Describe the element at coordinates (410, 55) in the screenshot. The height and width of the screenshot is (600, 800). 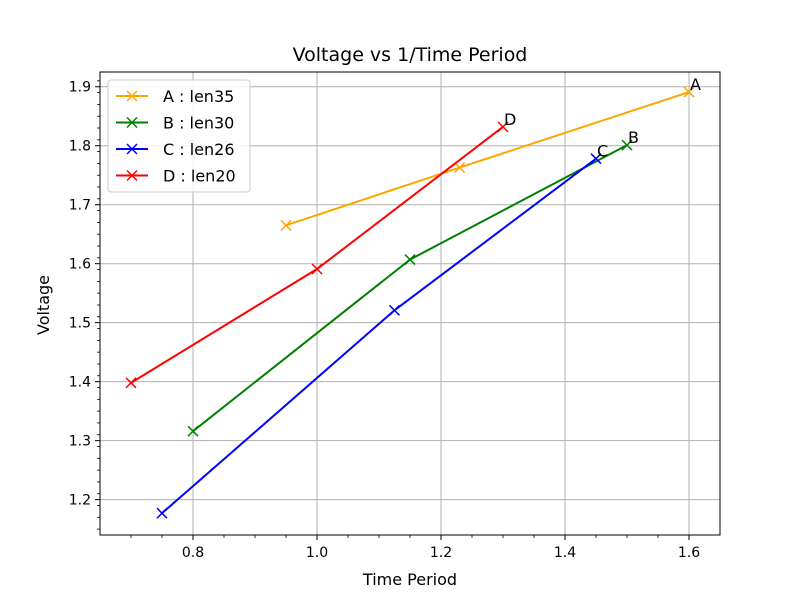
I see `chart-title: Voltage vs 1/Time Period` at that location.